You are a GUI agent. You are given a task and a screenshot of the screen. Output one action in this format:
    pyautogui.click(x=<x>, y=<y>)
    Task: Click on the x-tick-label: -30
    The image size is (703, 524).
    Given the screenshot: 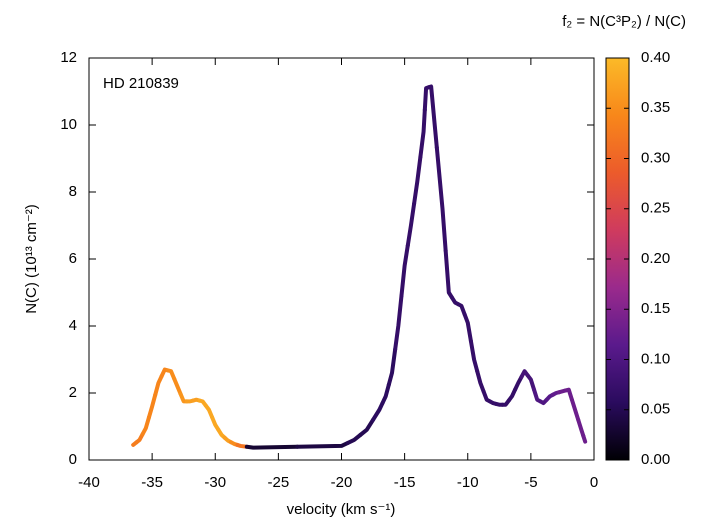 What is the action you would take?
    pyautogui.click(x=215, y=482)
    